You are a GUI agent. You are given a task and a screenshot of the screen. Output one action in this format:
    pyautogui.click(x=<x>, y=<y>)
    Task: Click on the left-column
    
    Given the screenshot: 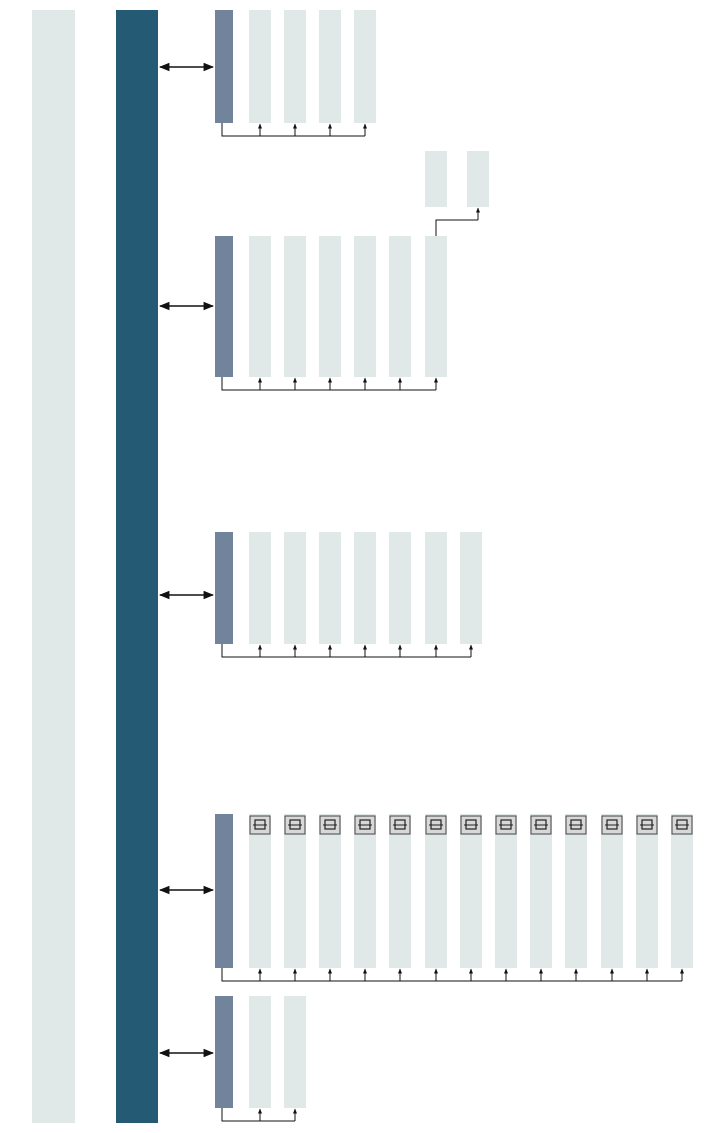 What is the action you would take?
    pyautogui.click(x=53, y=566)
    